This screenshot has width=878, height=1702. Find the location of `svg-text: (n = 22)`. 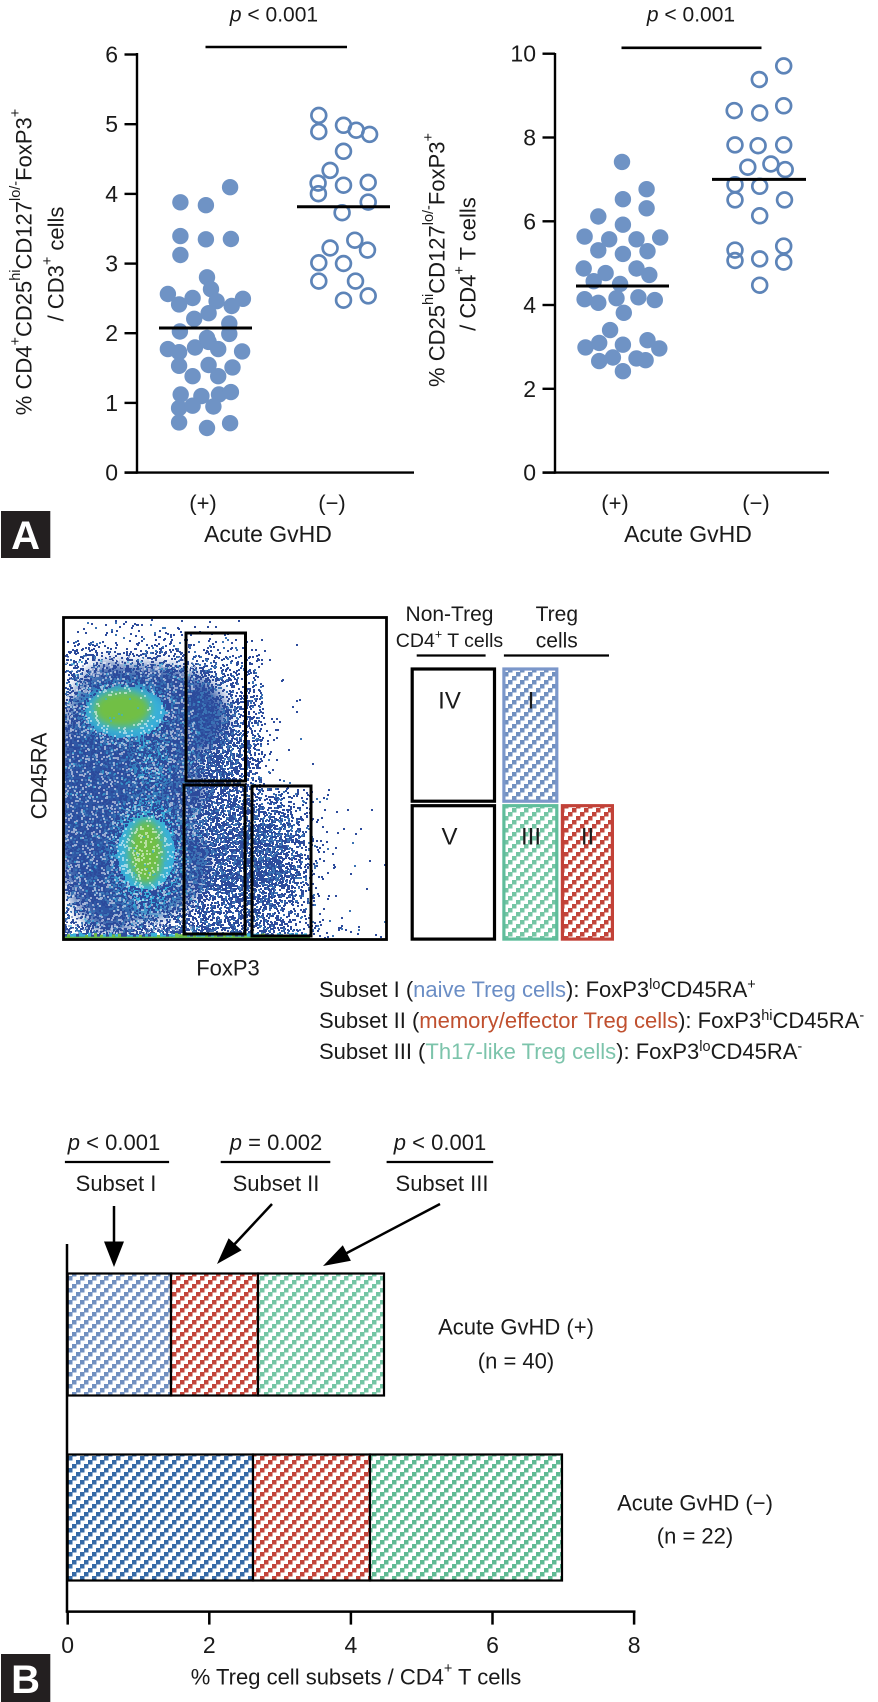

svg-text: (n = 22) is located at coordinates (695, 1536).